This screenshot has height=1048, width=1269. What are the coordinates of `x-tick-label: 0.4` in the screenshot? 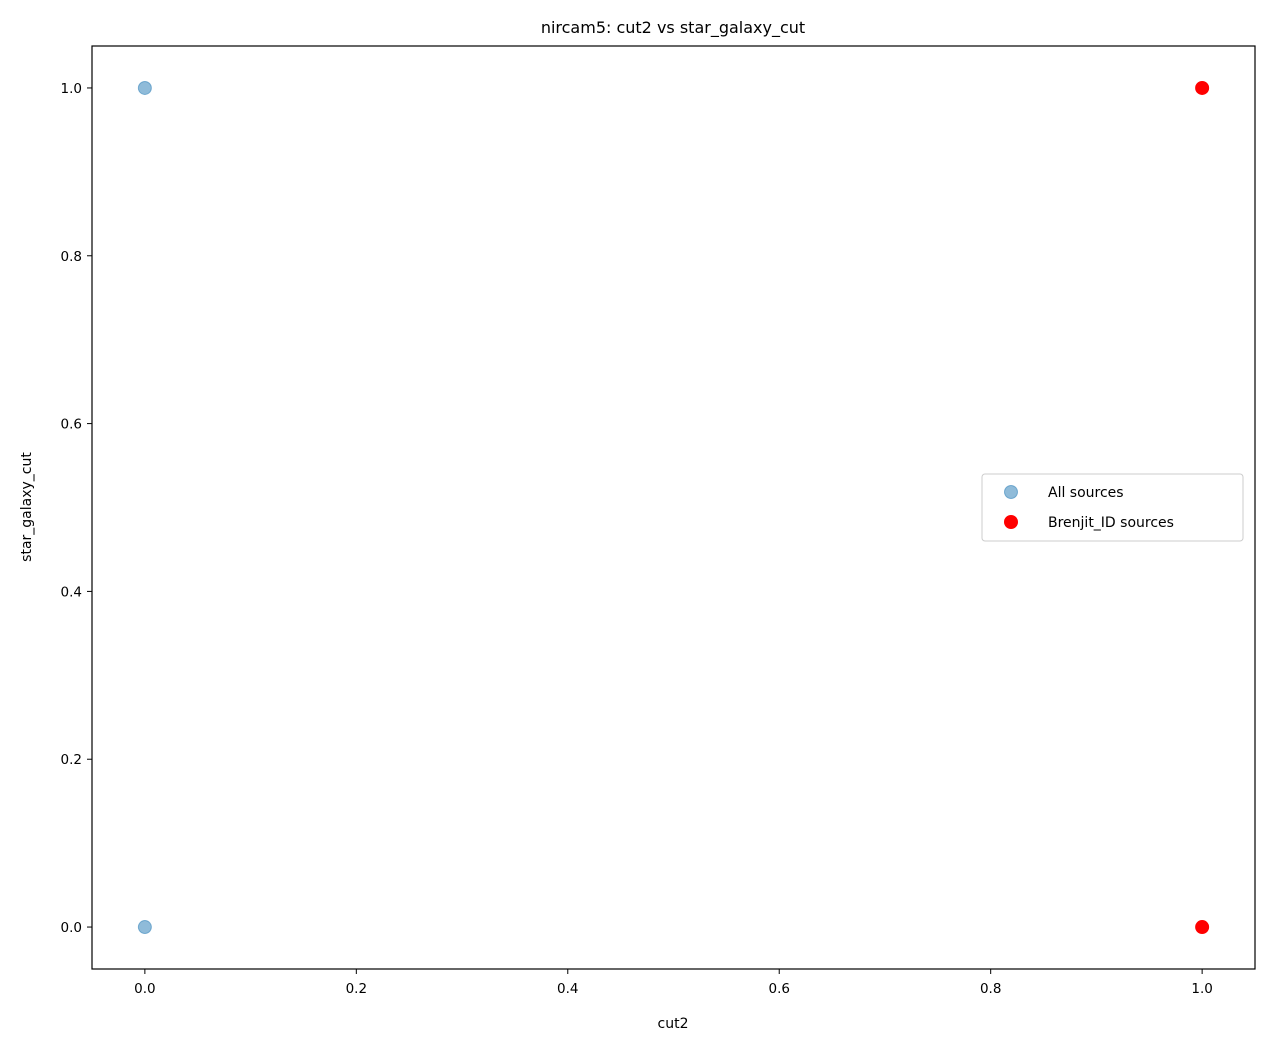 It's located at (567, 989).